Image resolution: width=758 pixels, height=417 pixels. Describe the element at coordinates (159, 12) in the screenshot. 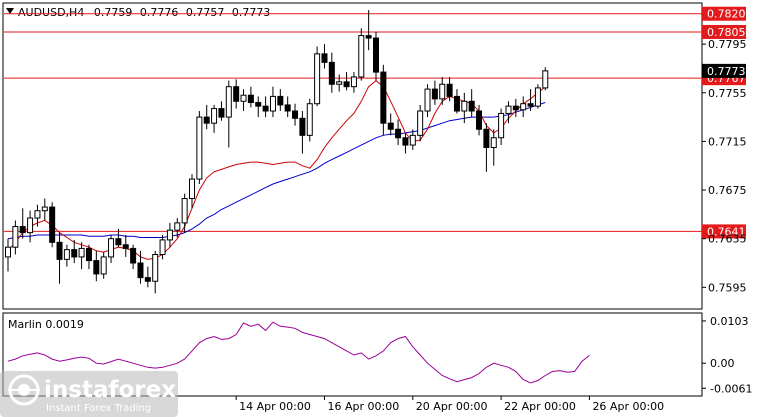

I see `high-value: 0.7776` at that location.